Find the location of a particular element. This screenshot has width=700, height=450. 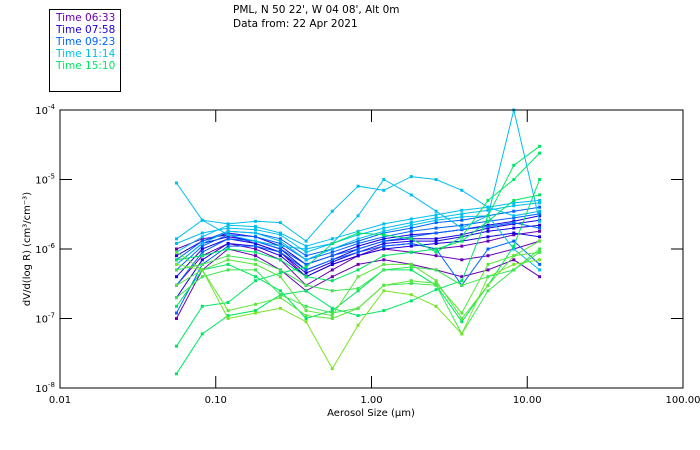

x-axis-title: Aerosol Size (µm) is located at coordinates (371, 413).